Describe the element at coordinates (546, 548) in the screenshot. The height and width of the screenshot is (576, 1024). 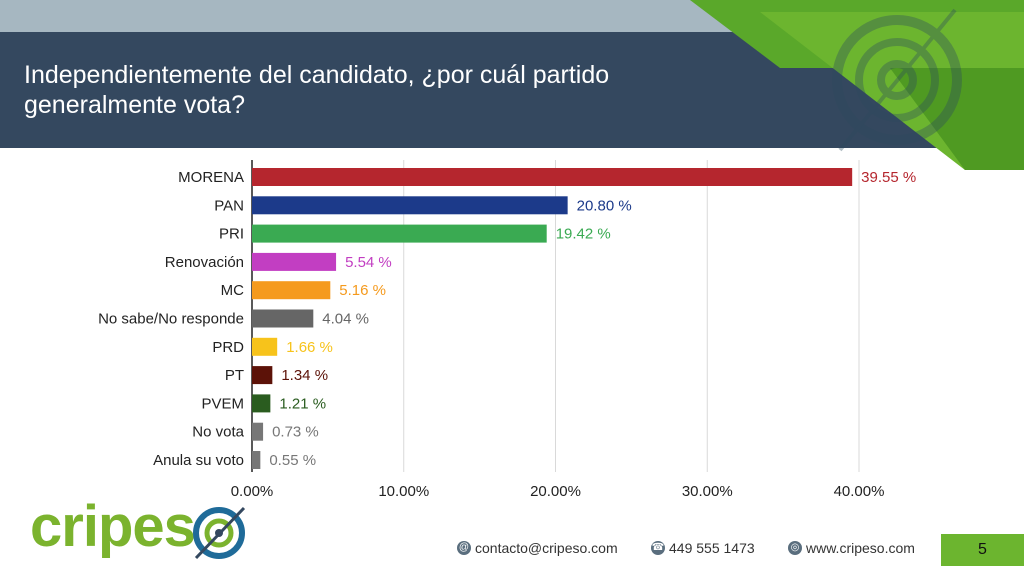
I see `email-text: contacto@cripeso.com` at that location.